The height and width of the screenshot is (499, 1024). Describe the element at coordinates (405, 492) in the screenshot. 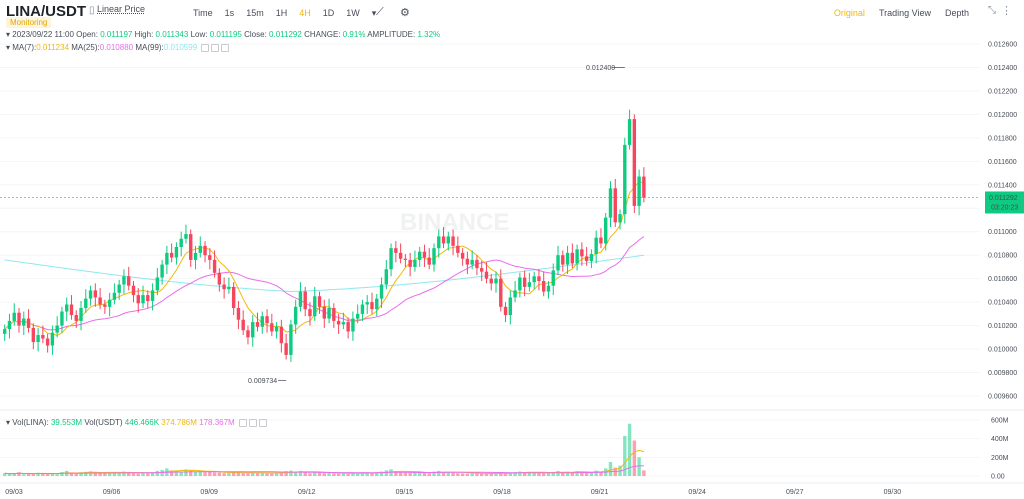

I see `date-tick: 09/15` at that location.